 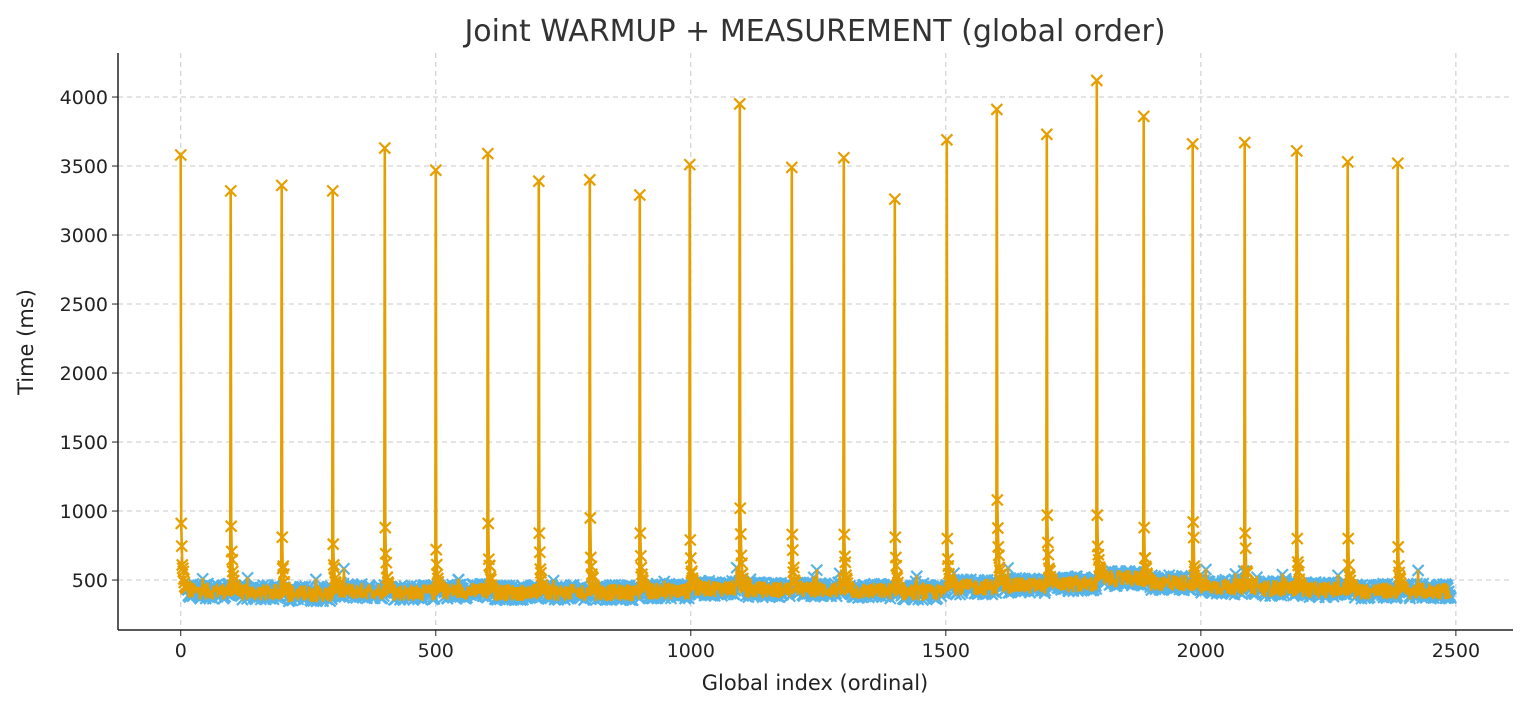 I want to click on y-tick-label: 3500, so click(x=84, y=167).